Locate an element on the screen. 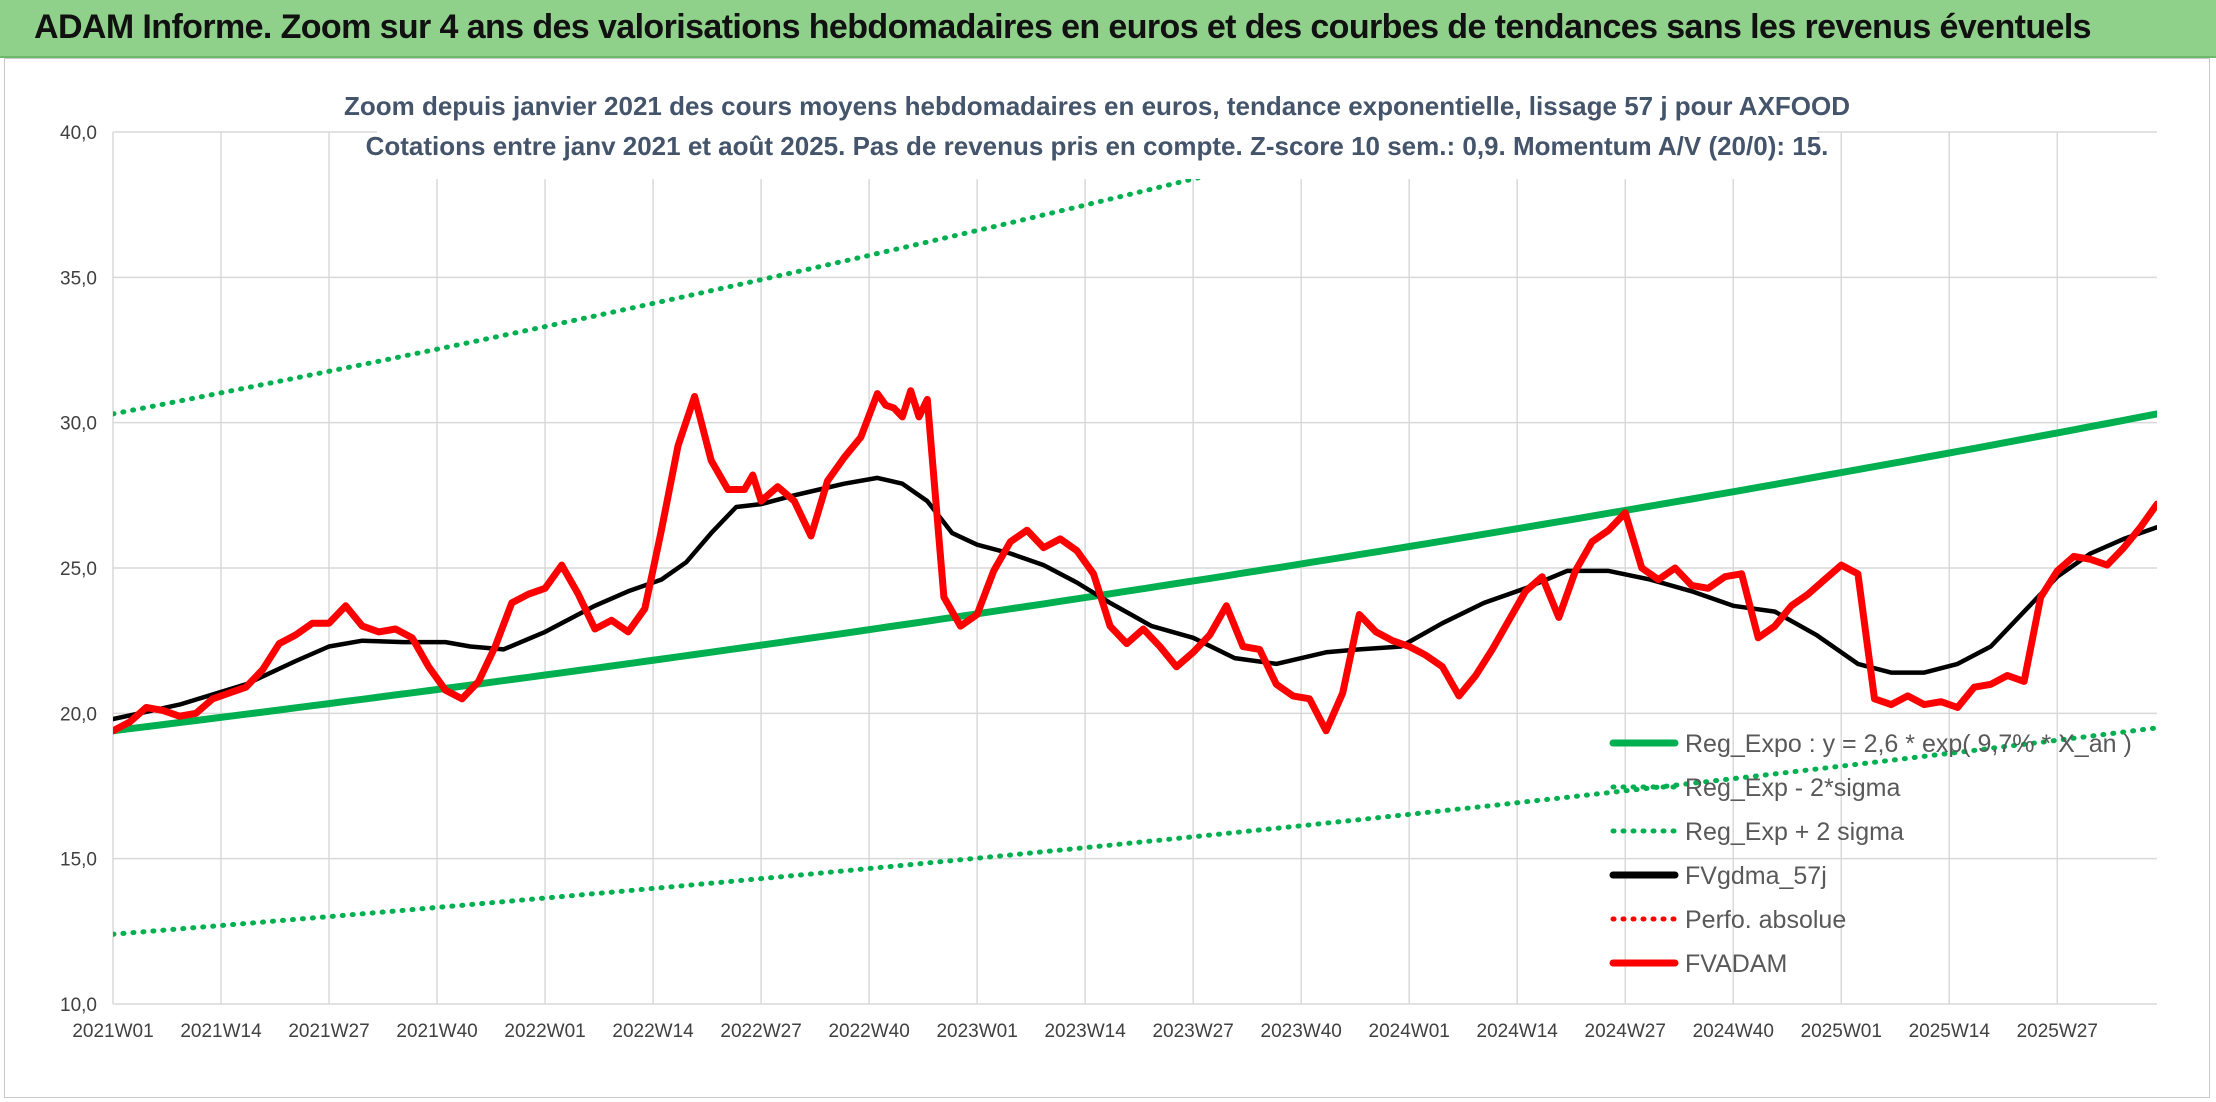 The image size is (2216, 1102). y-tick-label: 35,0 is located at coordinates (78, 278).